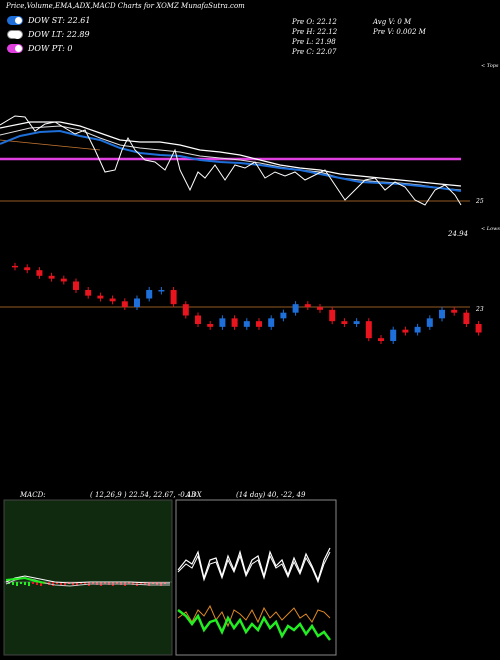  What do you see at coordinates (194, 495) in the screenshot?
I see `adx-title: ADX` at bounding box center [194, 495].